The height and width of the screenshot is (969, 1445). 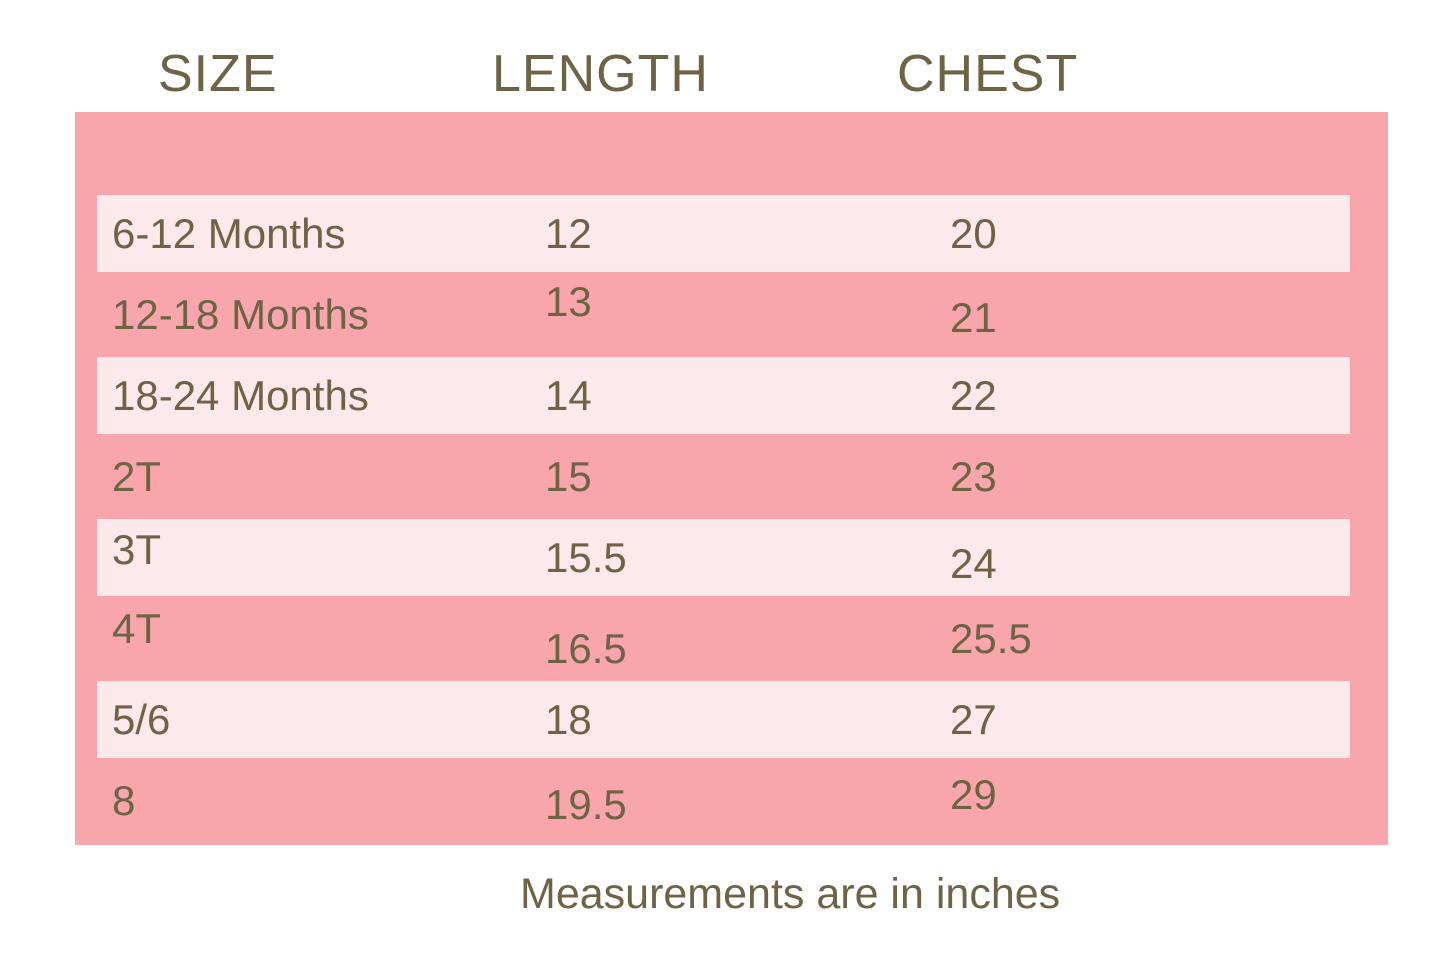 What do you see at coordinates (723, 719) in the screenshot?
I see `table-row: 5/6 18 27` at bounding box center [723, 719].